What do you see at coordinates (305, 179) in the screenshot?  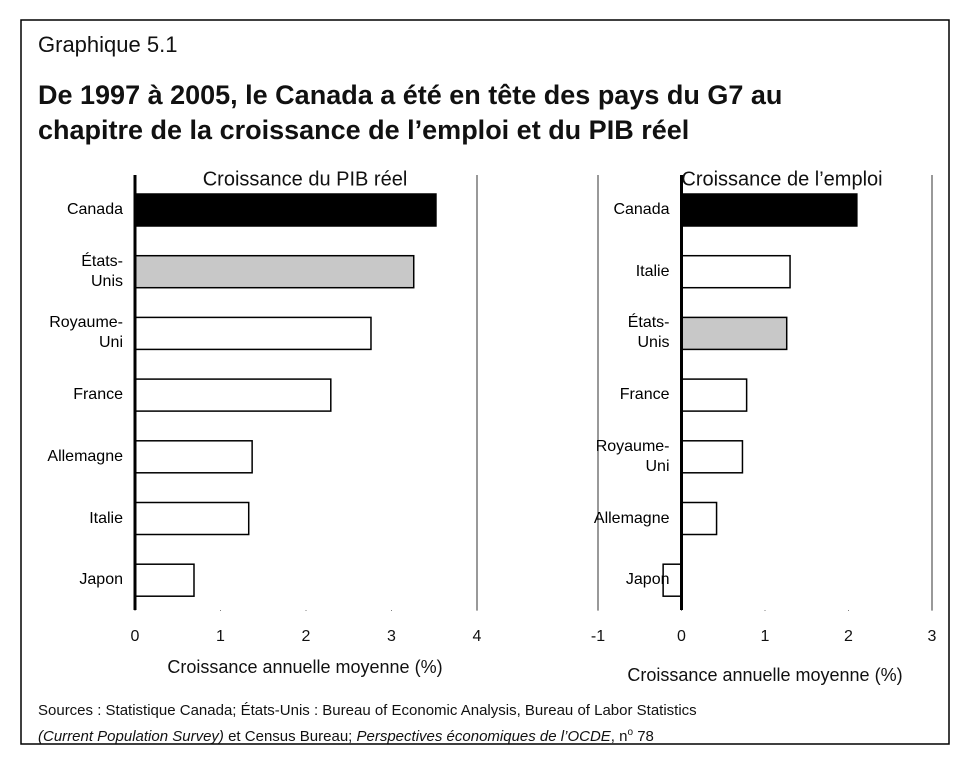 I see `subplot-title: Croissance du PIB réel` at bounding box center [305, 179].